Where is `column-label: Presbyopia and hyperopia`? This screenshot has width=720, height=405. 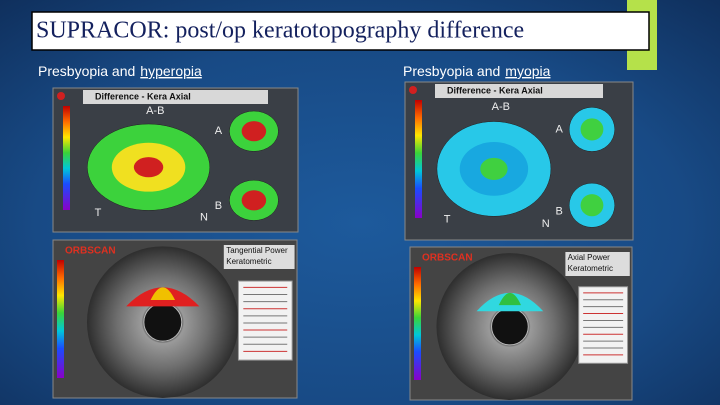
column-label: Presbyopia and hyperopia is located at coordinates (120, 71).